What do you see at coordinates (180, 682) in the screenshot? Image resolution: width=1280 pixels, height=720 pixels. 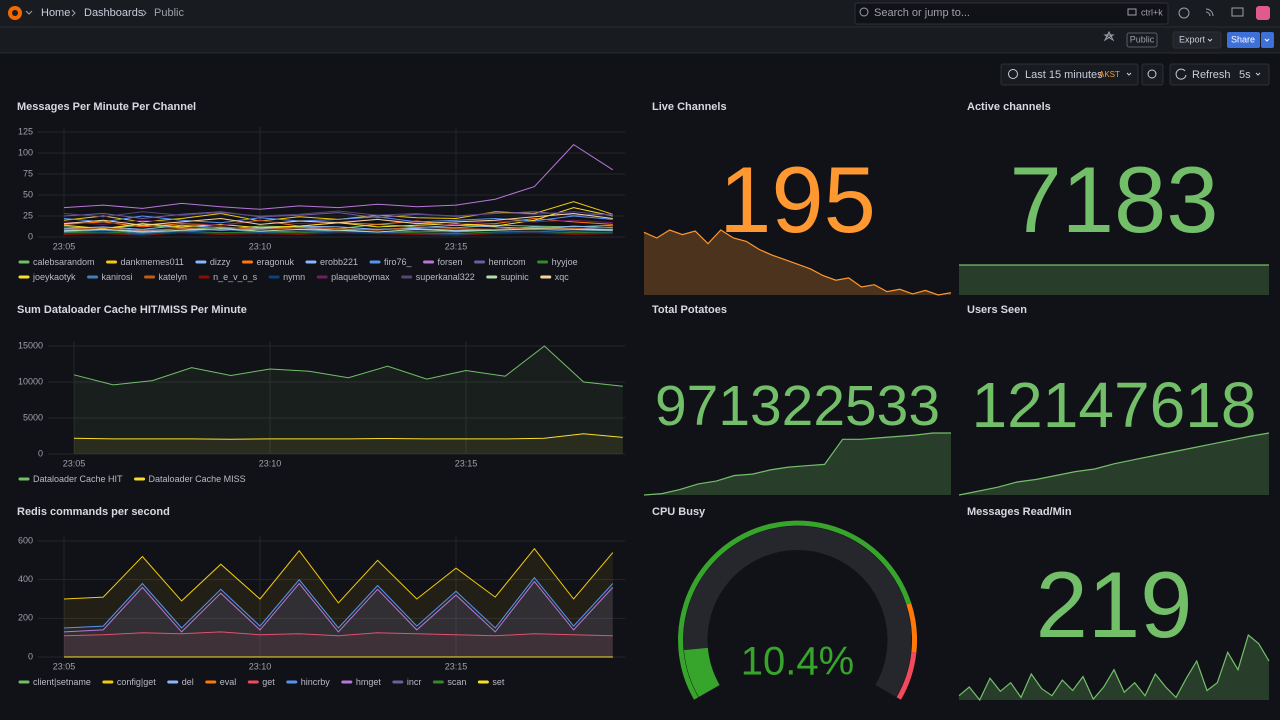 I see `legend-item: del` at bounding box center [180, 682].